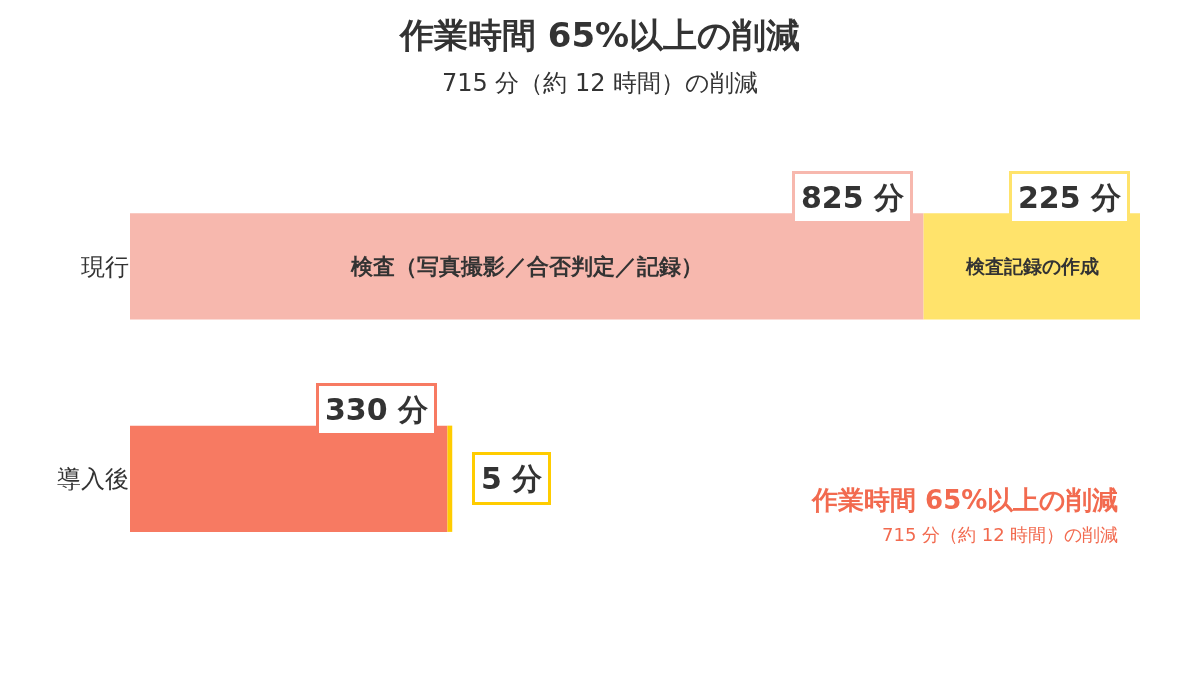 The width and height of the screenshot is (1200, 675). I want to click on data-label: 330 分, so click(377, 409).